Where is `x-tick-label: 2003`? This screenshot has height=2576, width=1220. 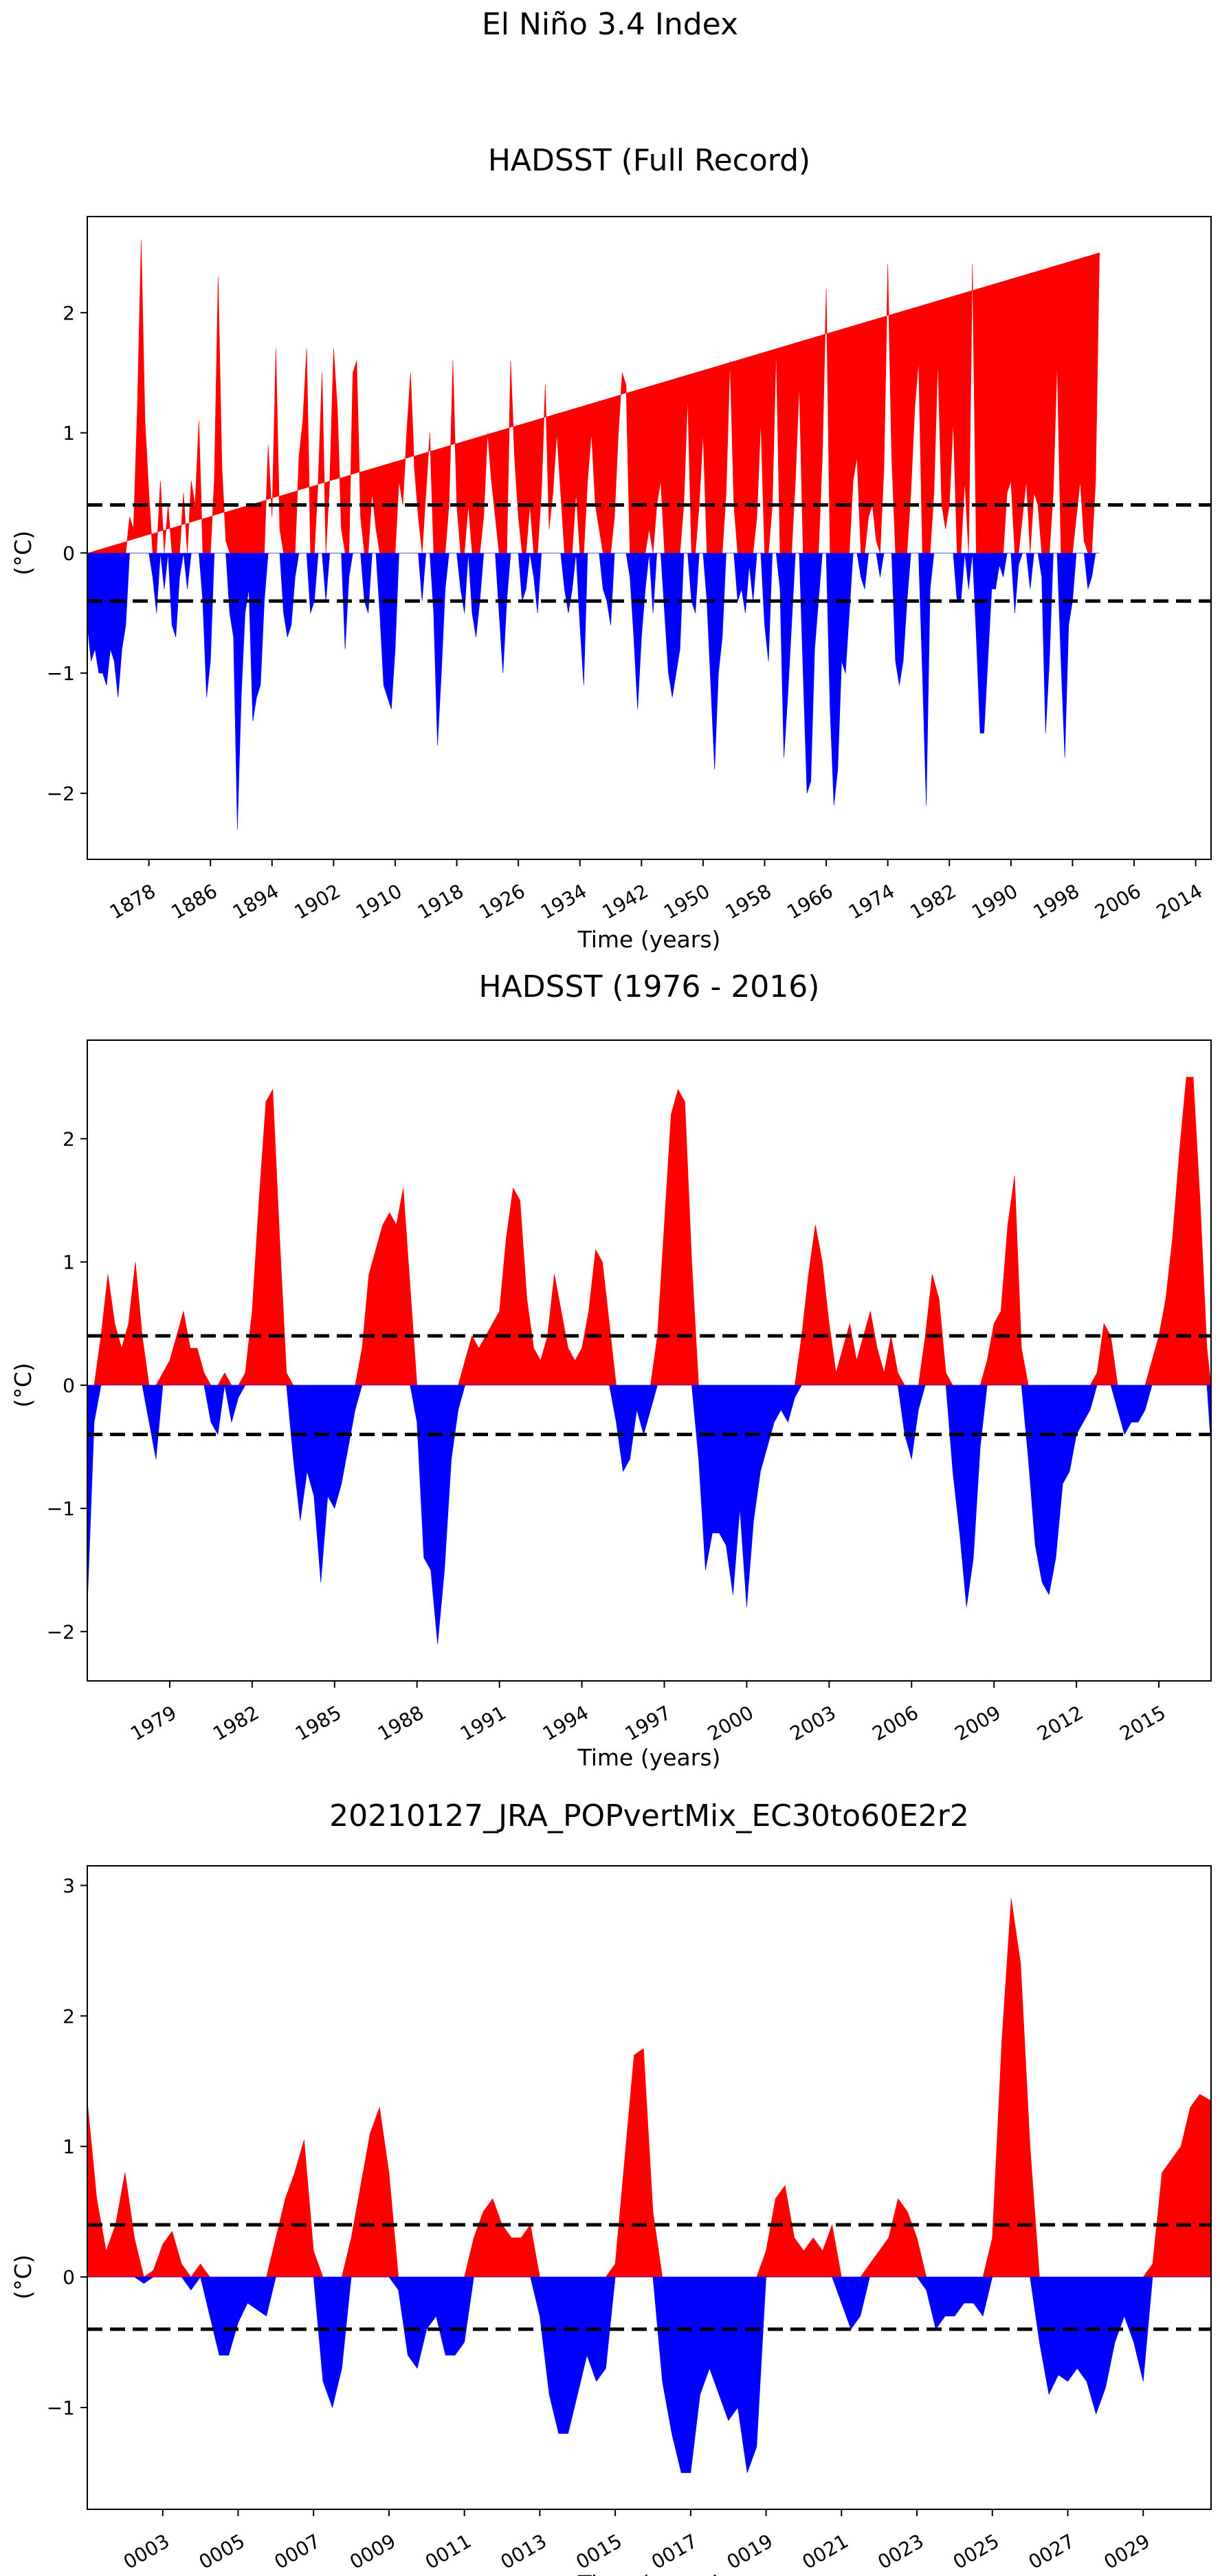
x-tick-label: 2003 is located at coordinates (813, 1723).